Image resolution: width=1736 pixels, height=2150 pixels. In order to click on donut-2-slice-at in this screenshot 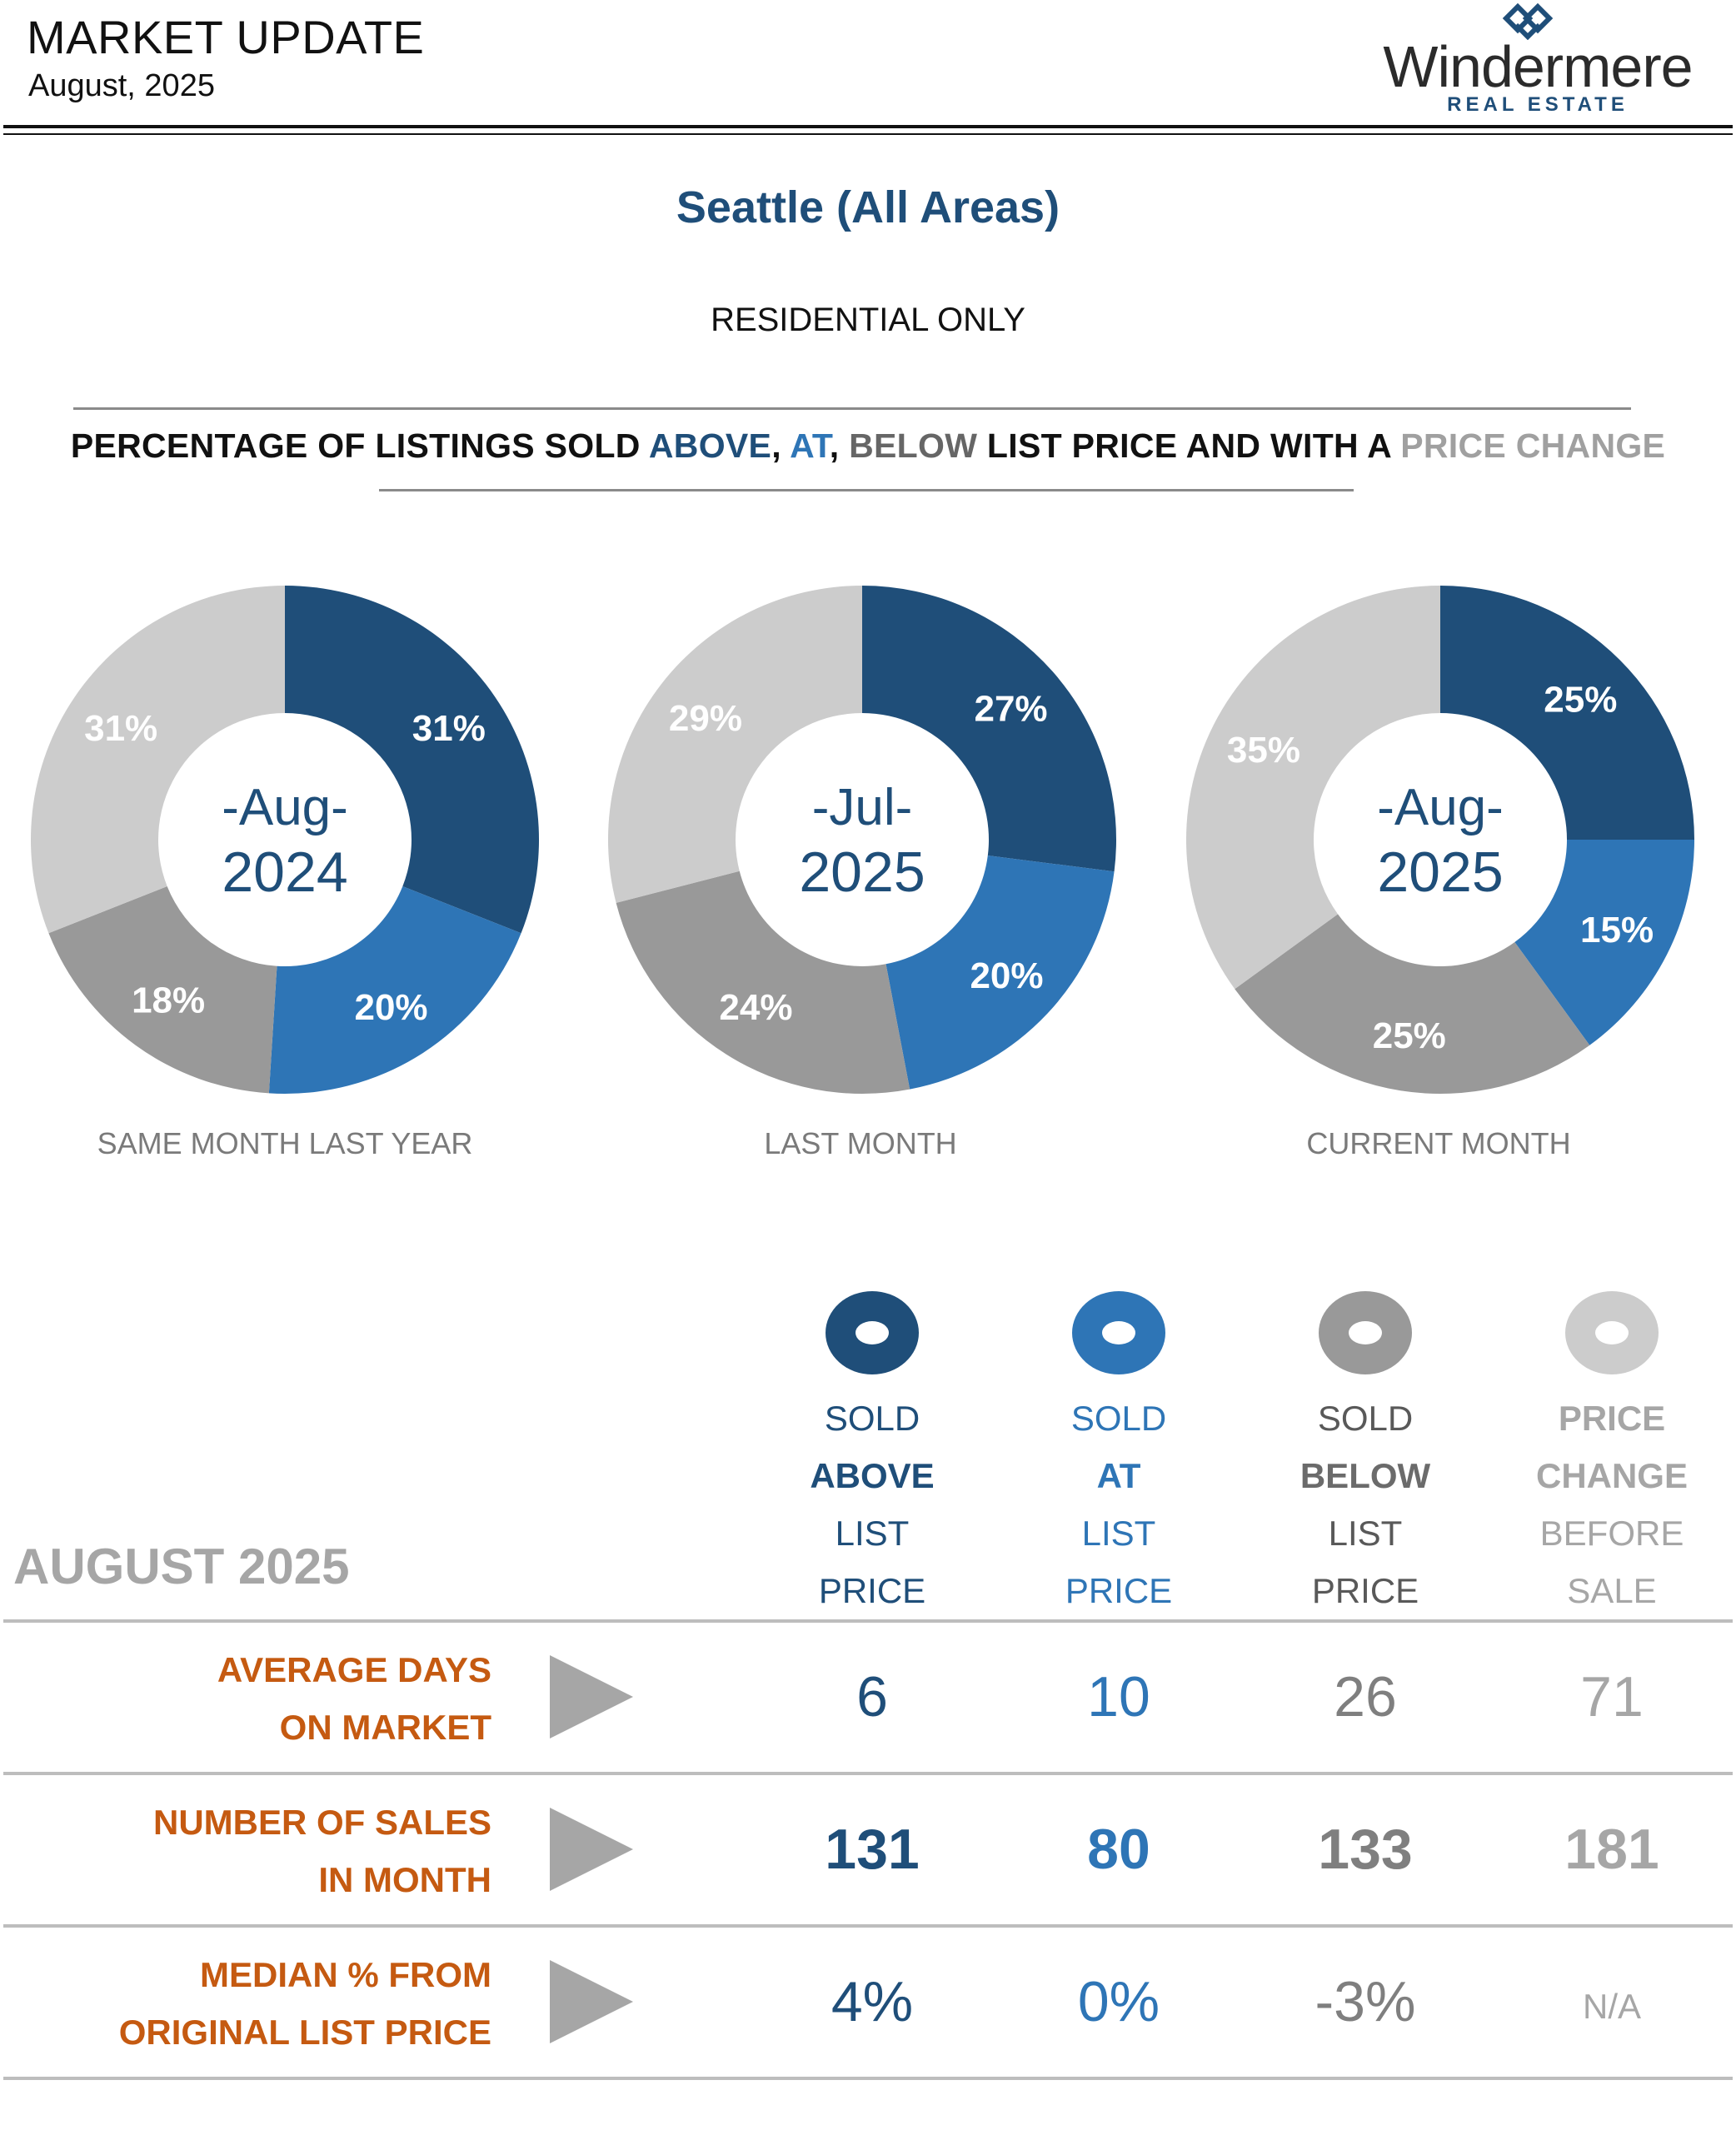, I will do `click(1000, 973)`.